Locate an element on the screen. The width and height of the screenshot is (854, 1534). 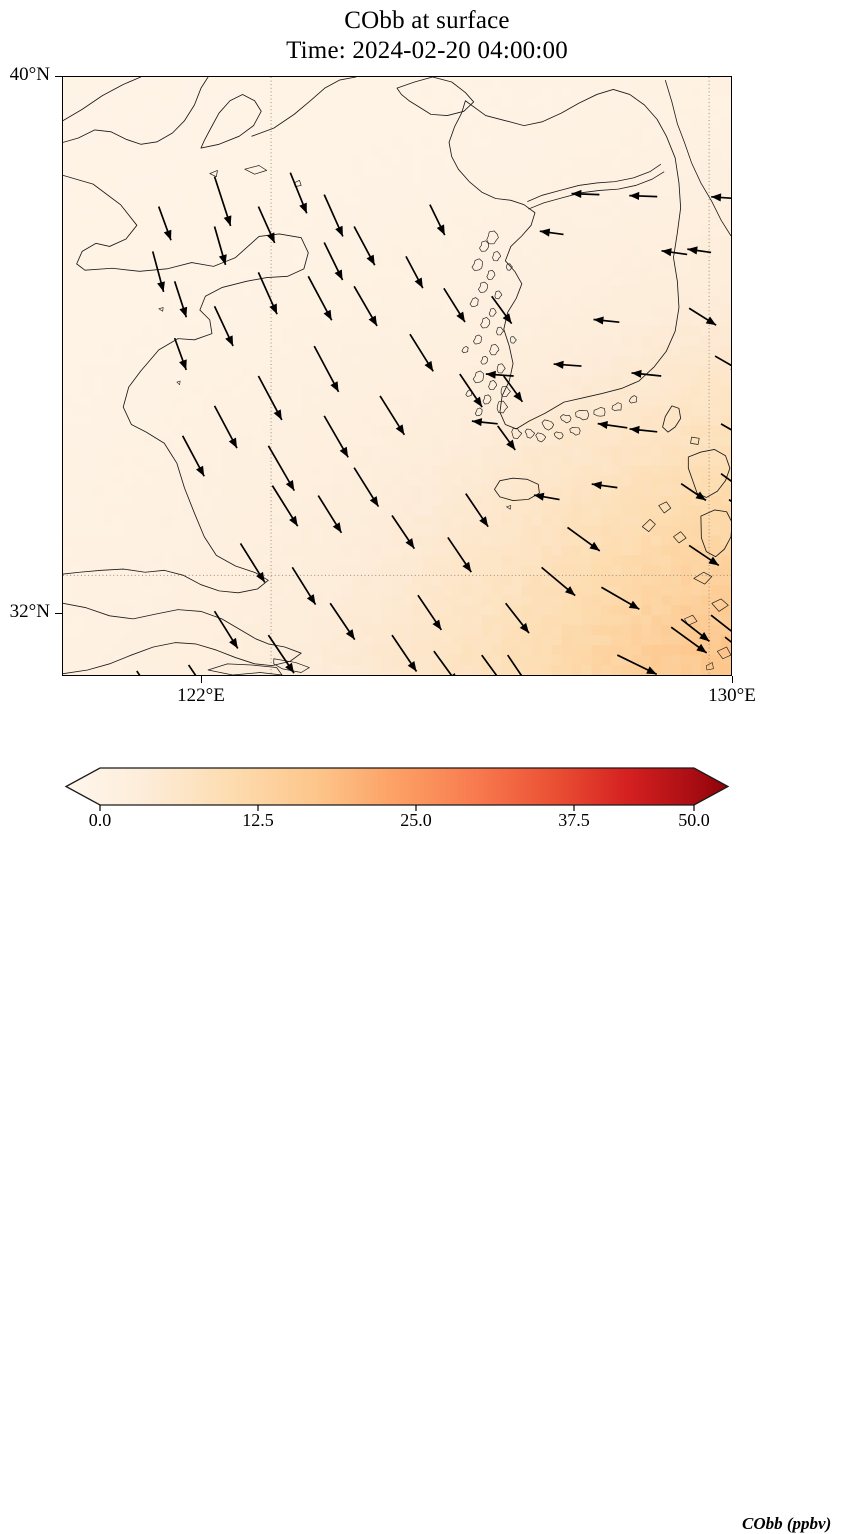
ytick-mark-32N is located at coordinates (58, 614).